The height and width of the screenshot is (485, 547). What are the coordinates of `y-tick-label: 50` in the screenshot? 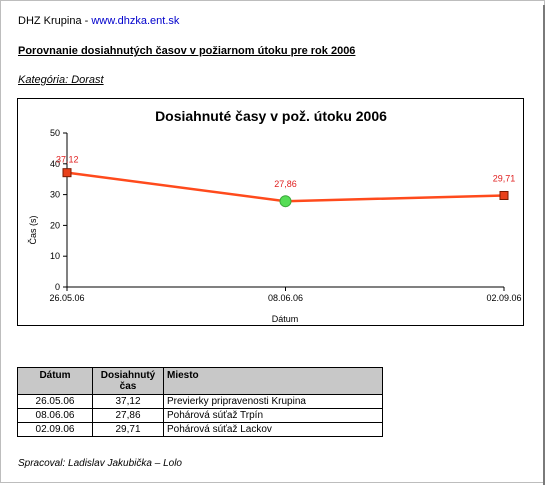 It's located at (55, 133).